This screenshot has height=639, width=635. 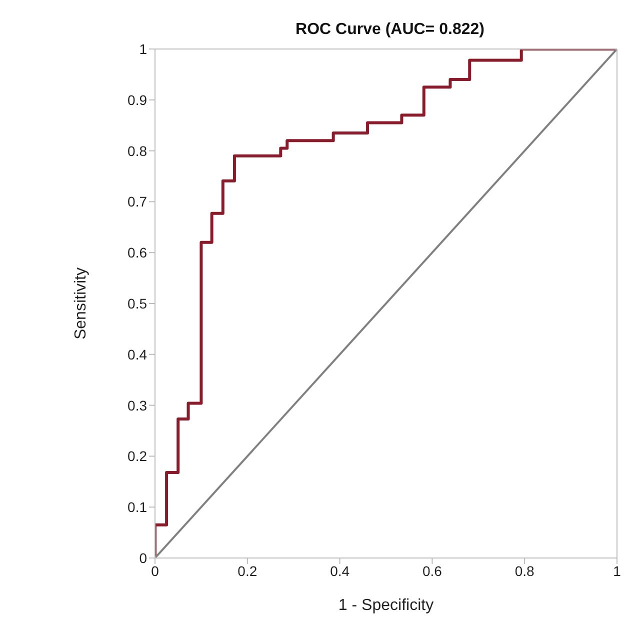 What do you see at coordinates (138, 507) in the screenshot?
I see `y-tick-label: 0.1` at bounding box center [138, 507].